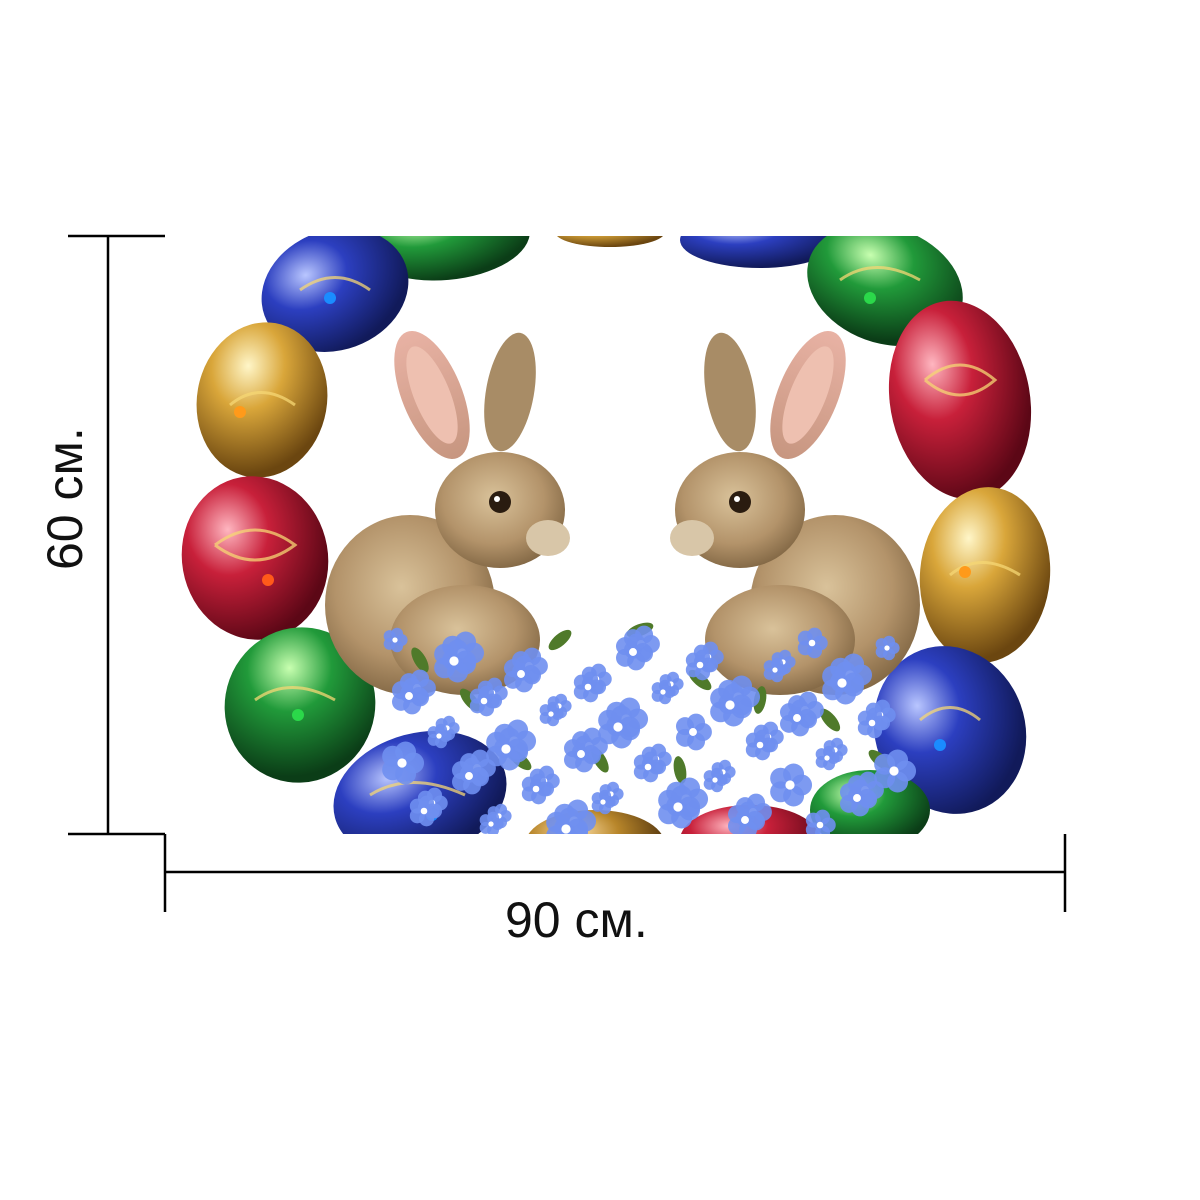  Describe the element at coordinates (795, 512) in the screenshot. I see `right-rabbit` at that location.